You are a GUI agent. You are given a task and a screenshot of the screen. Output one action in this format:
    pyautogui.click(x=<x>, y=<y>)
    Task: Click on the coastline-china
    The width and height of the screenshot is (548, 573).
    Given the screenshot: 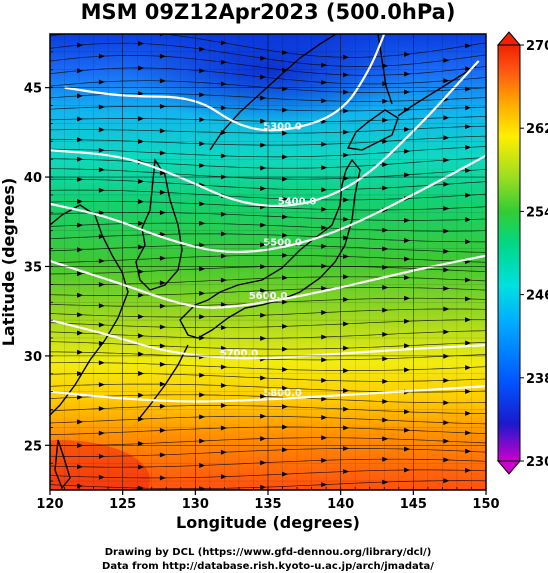 What is the action you would take?
    pyautogui.click(x=89, y=310)
    